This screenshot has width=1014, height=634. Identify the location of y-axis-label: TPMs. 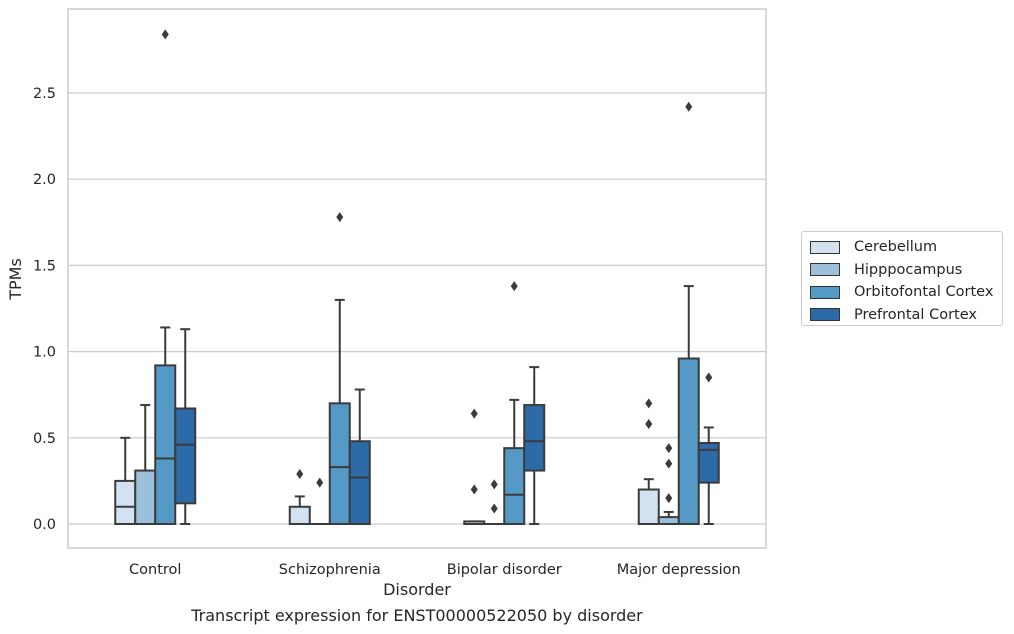
(15, 279).